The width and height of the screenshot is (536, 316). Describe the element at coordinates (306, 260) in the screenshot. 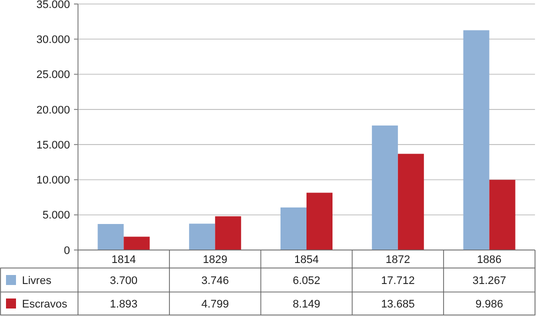

I see `x-tick-label: 1854` at that location.